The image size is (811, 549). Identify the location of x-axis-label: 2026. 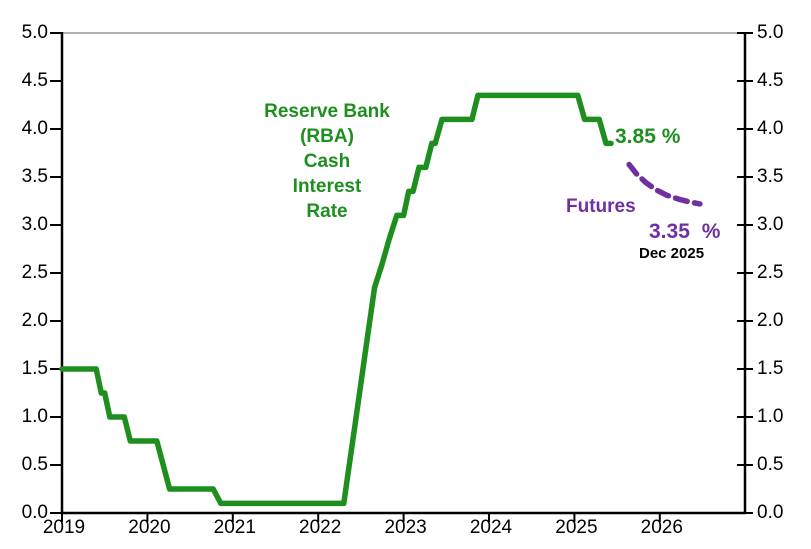
(661, 527).